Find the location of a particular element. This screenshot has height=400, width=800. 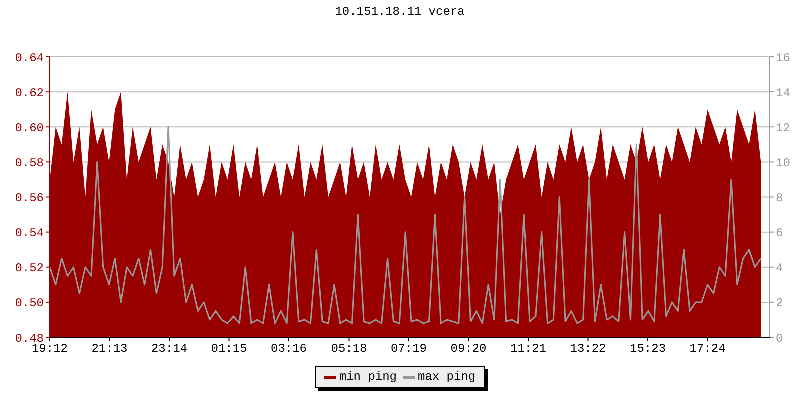

y-tick-label: 0.56 is located at coordinates (29, 199).